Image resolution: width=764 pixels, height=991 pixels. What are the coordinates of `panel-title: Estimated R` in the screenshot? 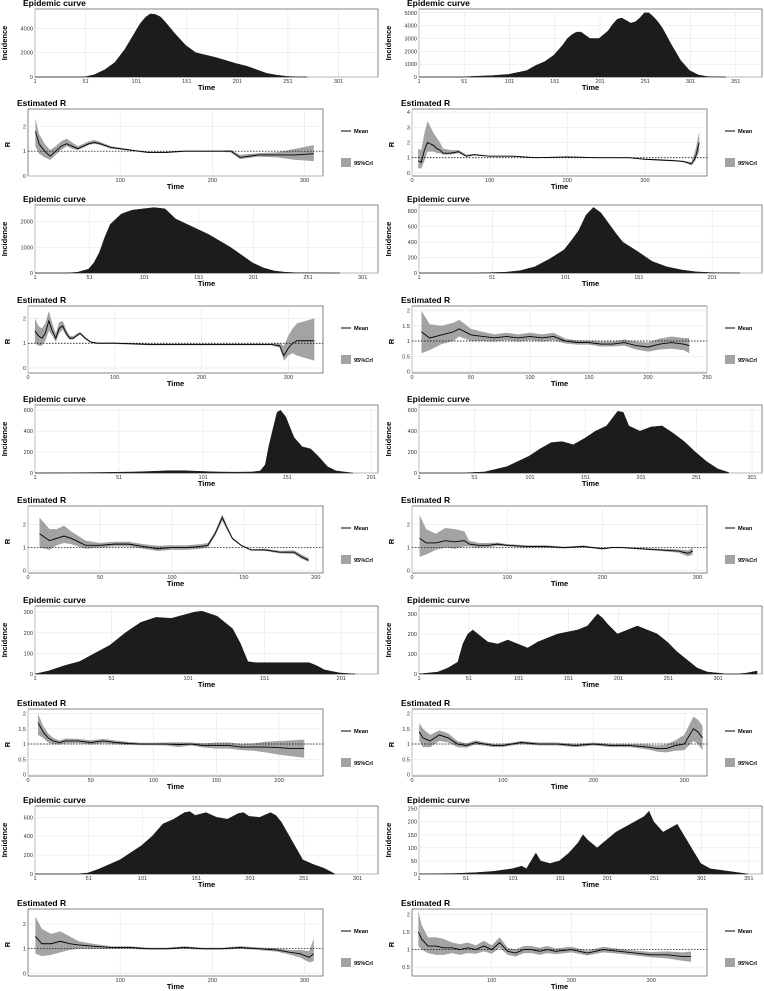 It's located at (425, 703).